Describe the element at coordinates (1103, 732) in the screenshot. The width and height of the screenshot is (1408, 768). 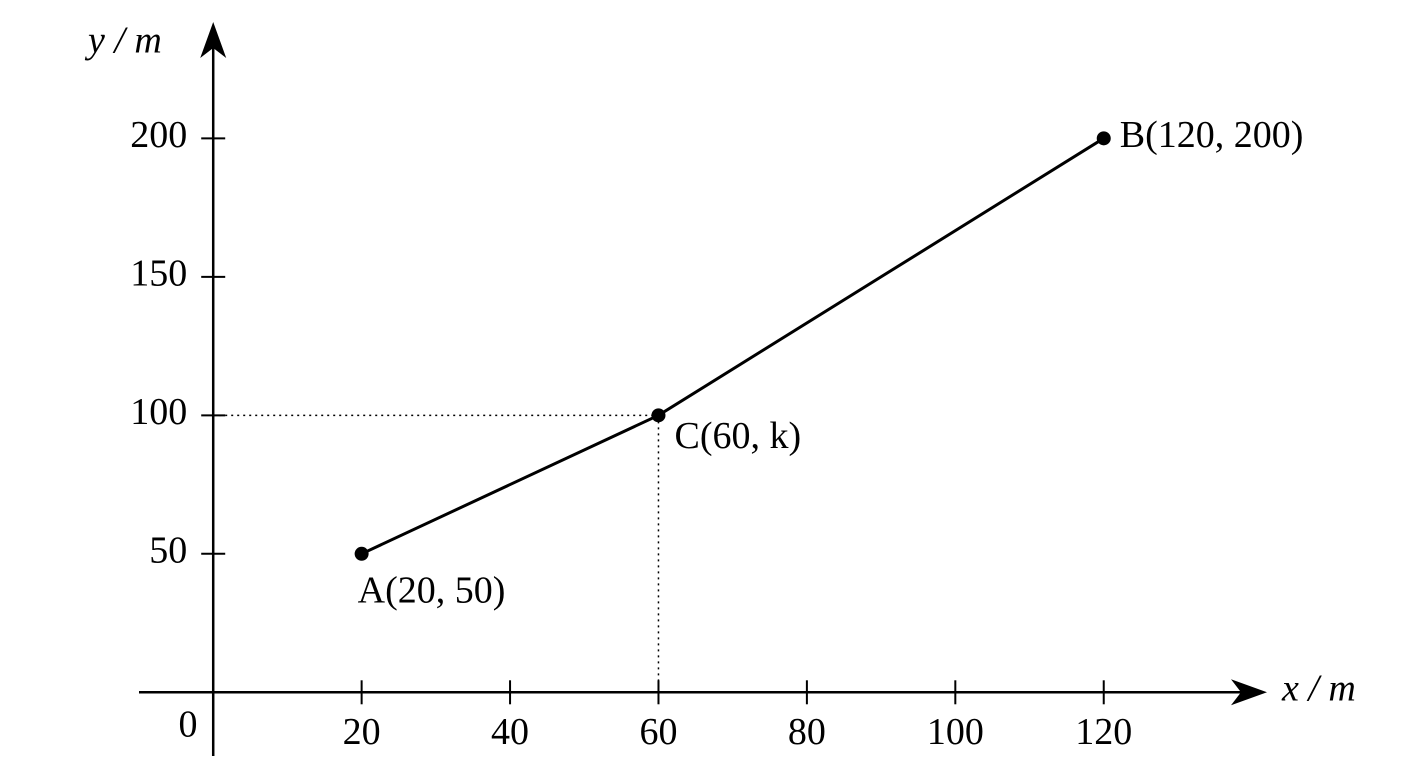
I see `x-tick-label: 120` at that location.